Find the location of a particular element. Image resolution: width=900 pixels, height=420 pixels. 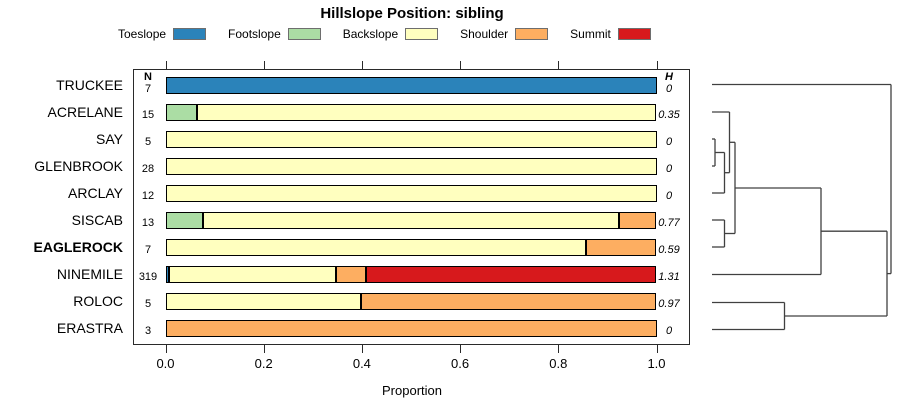

h-column-header: H is located at coordinates (669, 77).